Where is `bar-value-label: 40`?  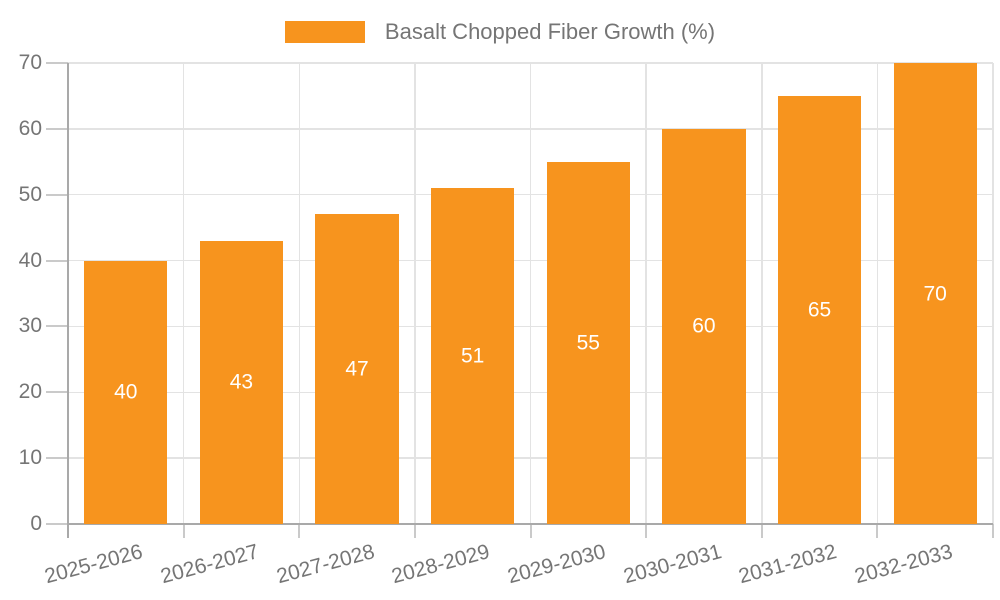 bar-value-label: 40 is located at coordinates (126, 392).